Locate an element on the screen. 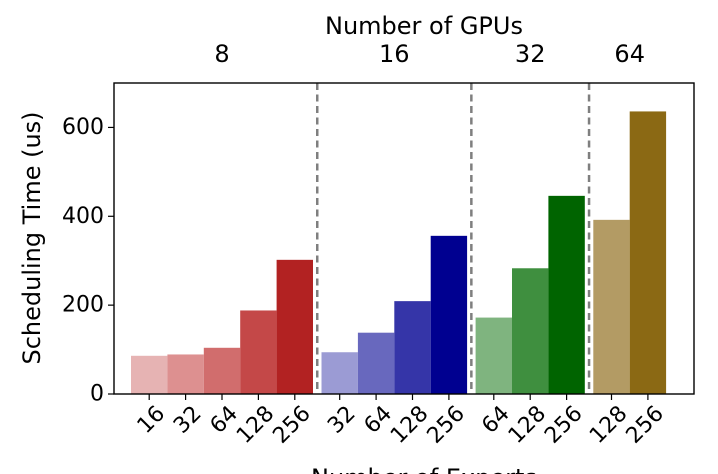  y-tick-label: 200 is located at coordinates (83, 305).